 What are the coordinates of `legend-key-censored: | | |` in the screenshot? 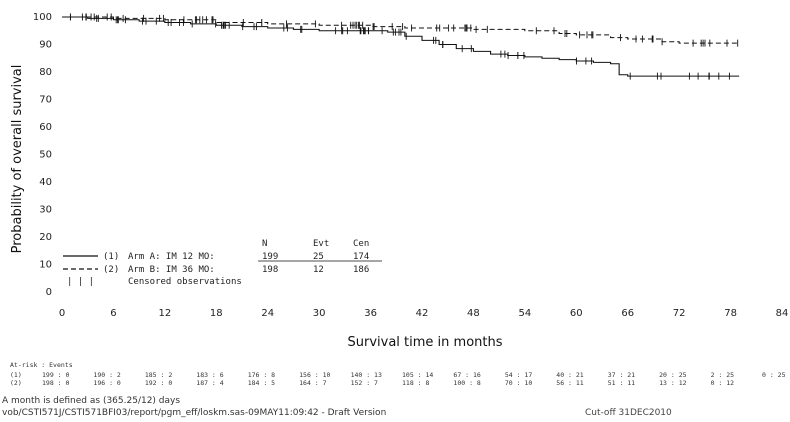 It's located at (80, 282).